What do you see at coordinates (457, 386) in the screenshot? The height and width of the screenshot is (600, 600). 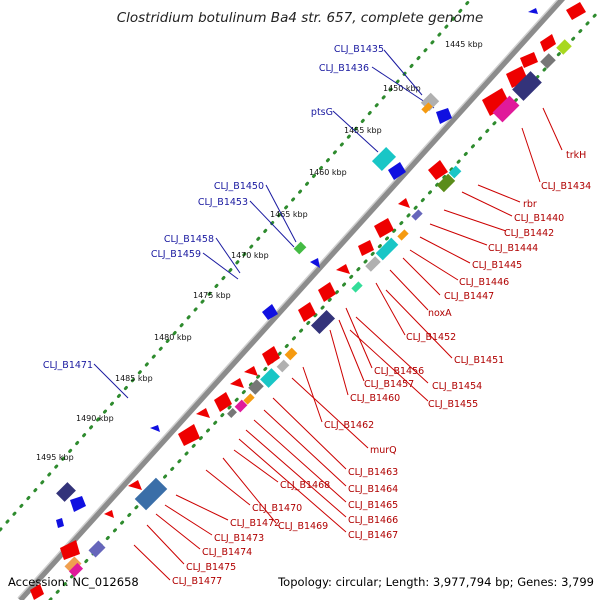 I see `gene-label: CLJ_B1454` at bounding box center [457, 386].